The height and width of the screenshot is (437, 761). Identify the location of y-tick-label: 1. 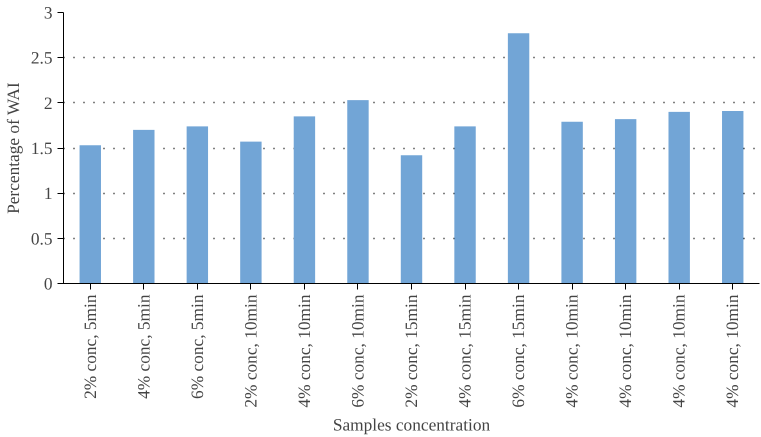
(48, 194).